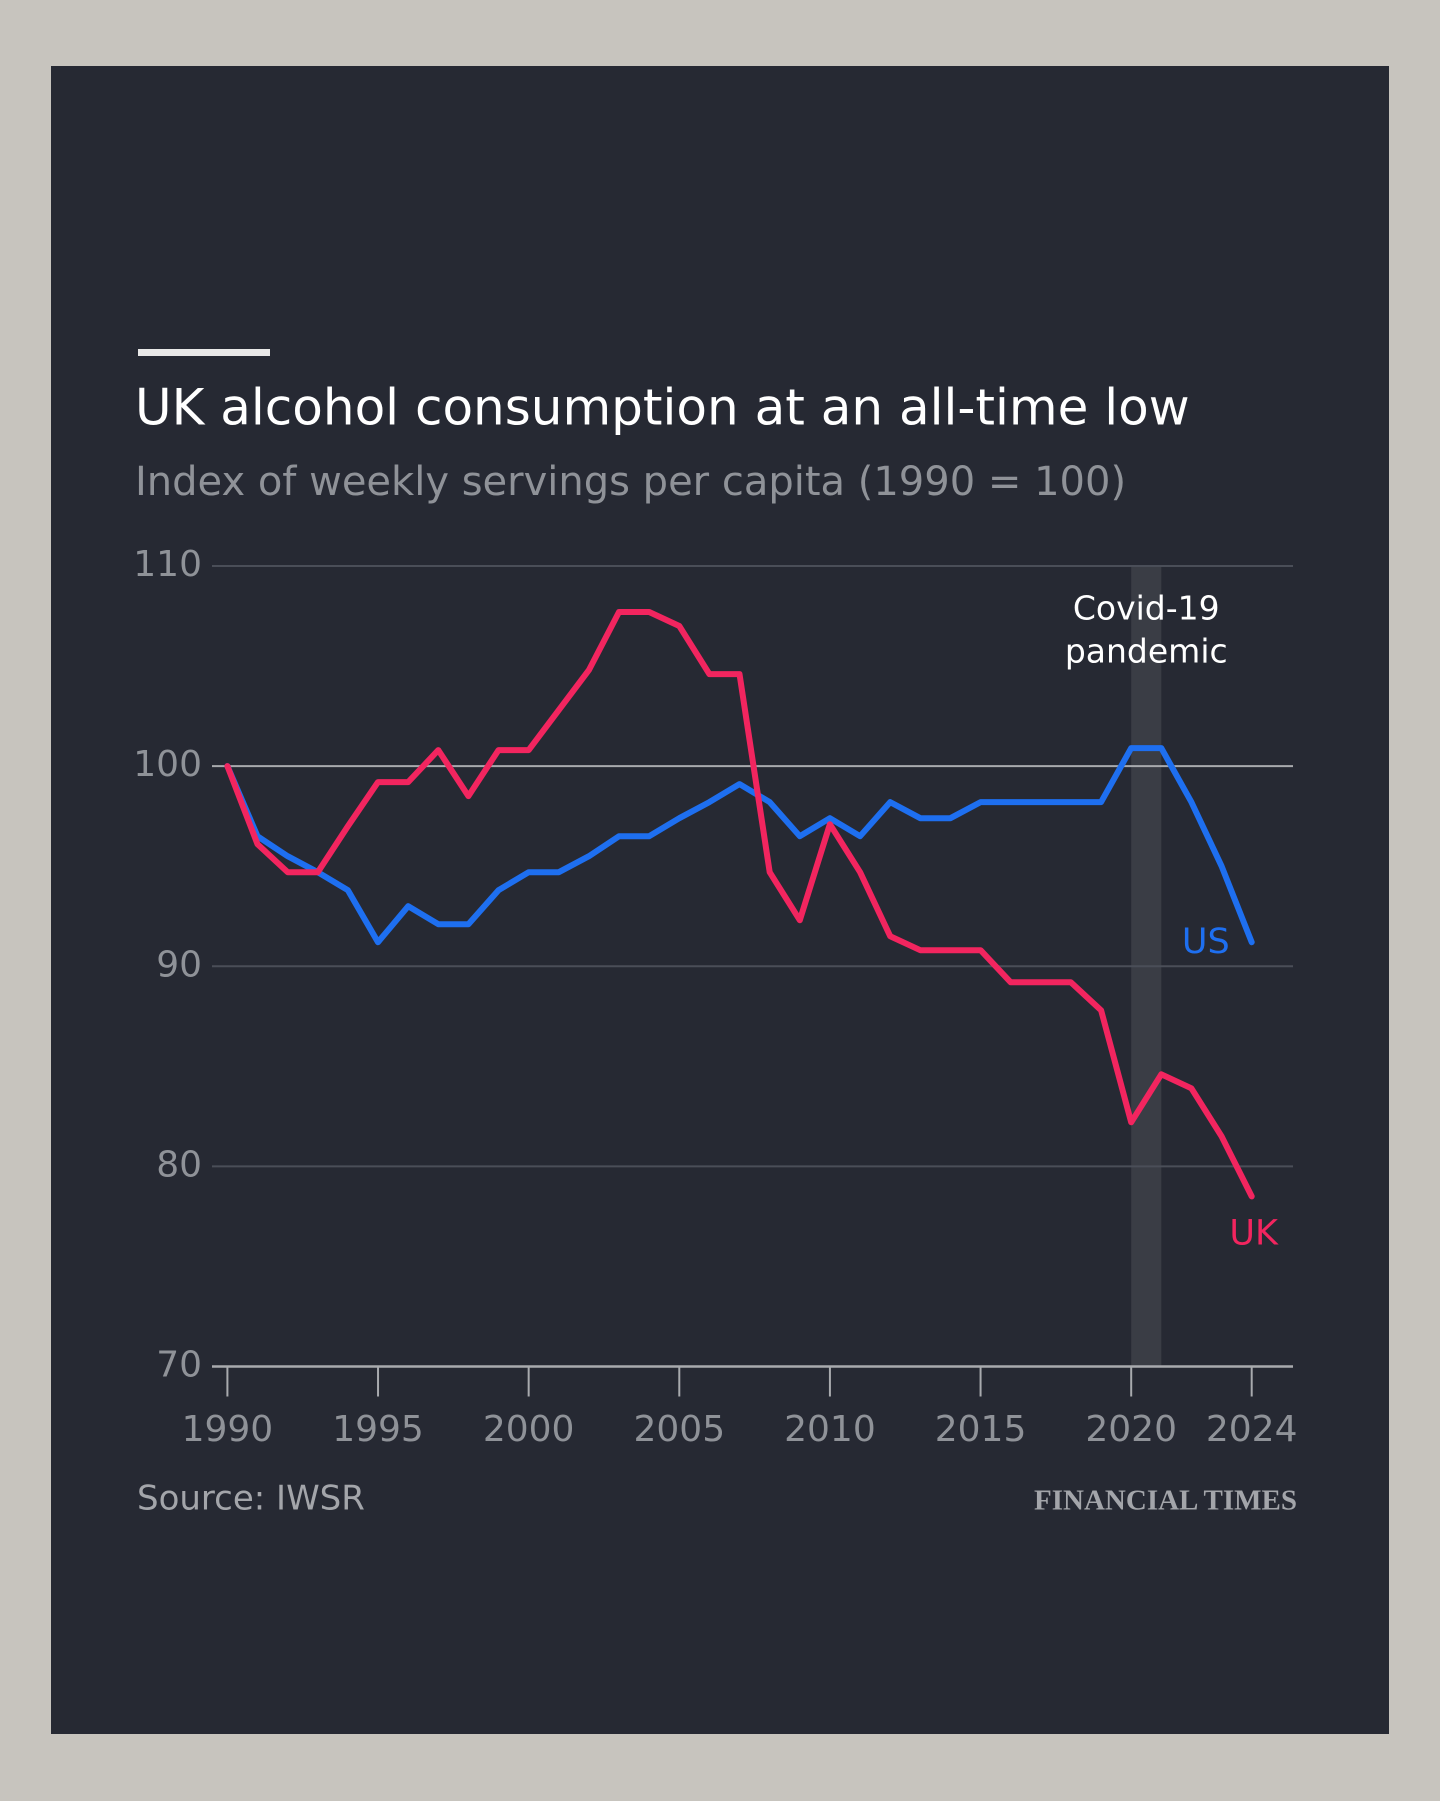  I want to click on y-tick-label: 90, so click(179, 964).